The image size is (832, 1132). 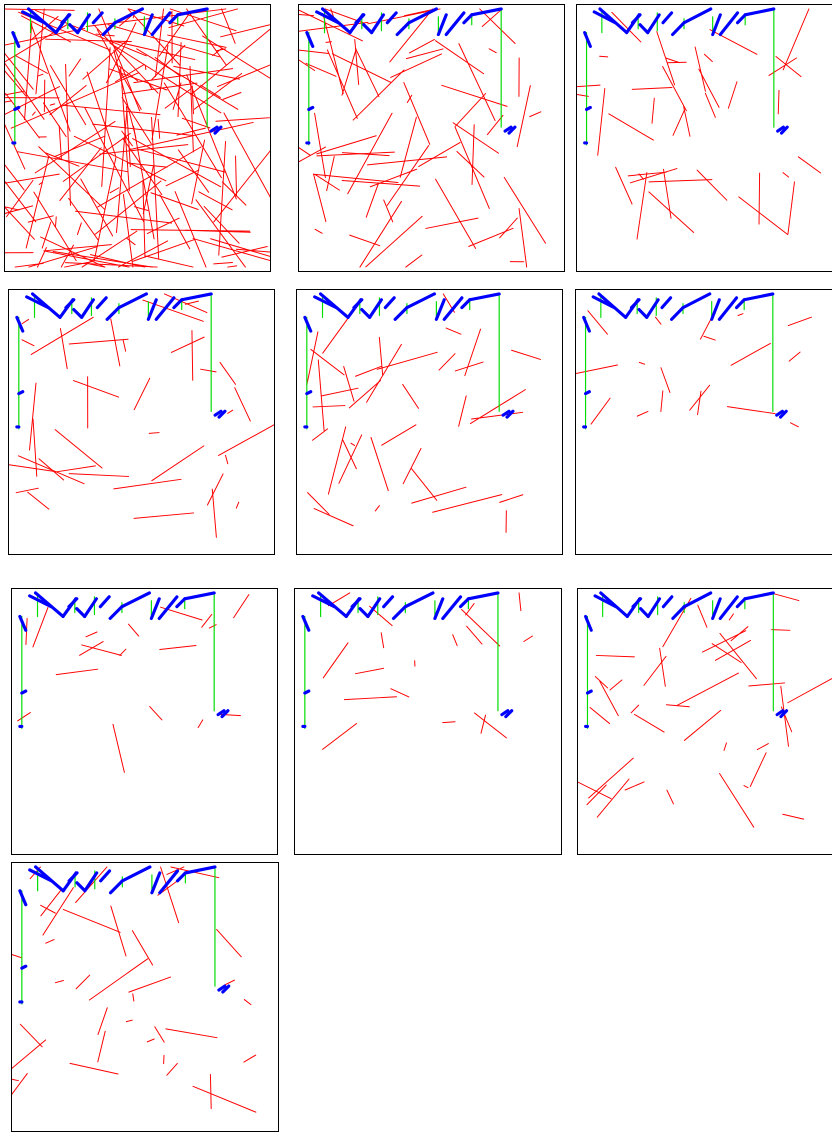 I want to click on panel-1-canvas, so click(x=137, y=138).